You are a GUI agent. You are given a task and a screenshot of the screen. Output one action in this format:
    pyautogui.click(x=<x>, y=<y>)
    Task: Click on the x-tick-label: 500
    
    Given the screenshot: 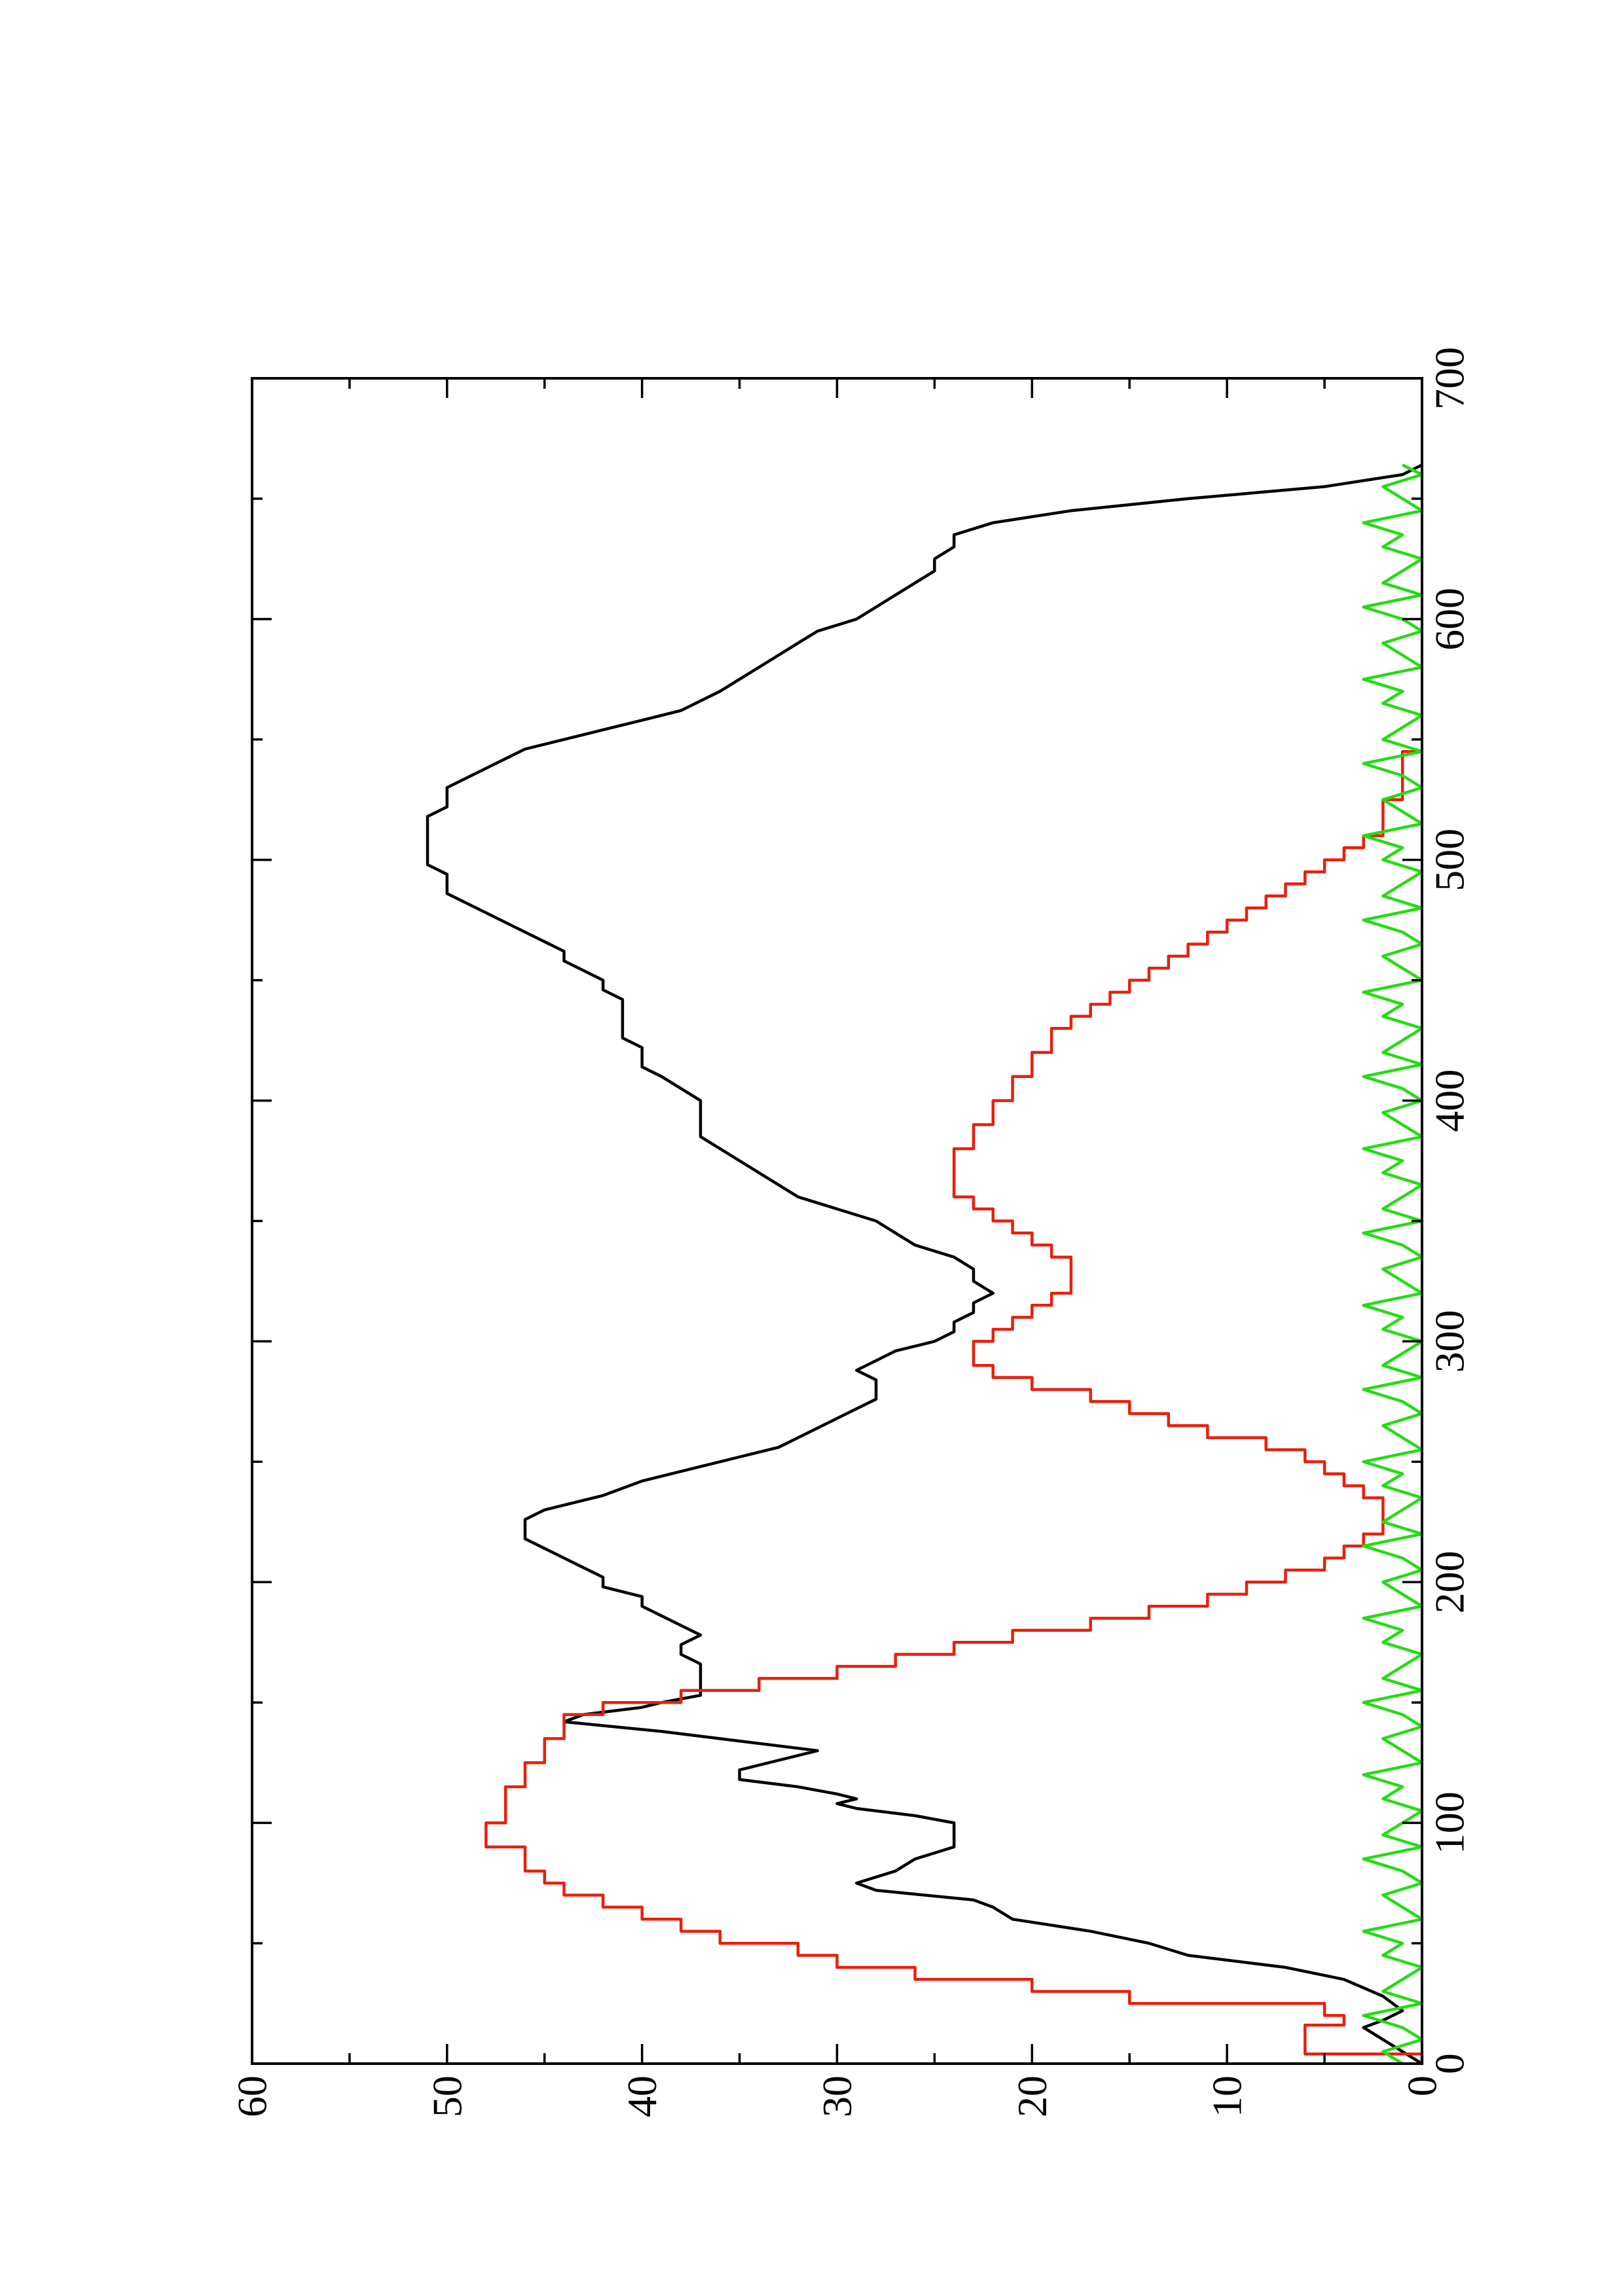 What is the action you would take?
    pyautogui.click(x=1450, y=860)
    